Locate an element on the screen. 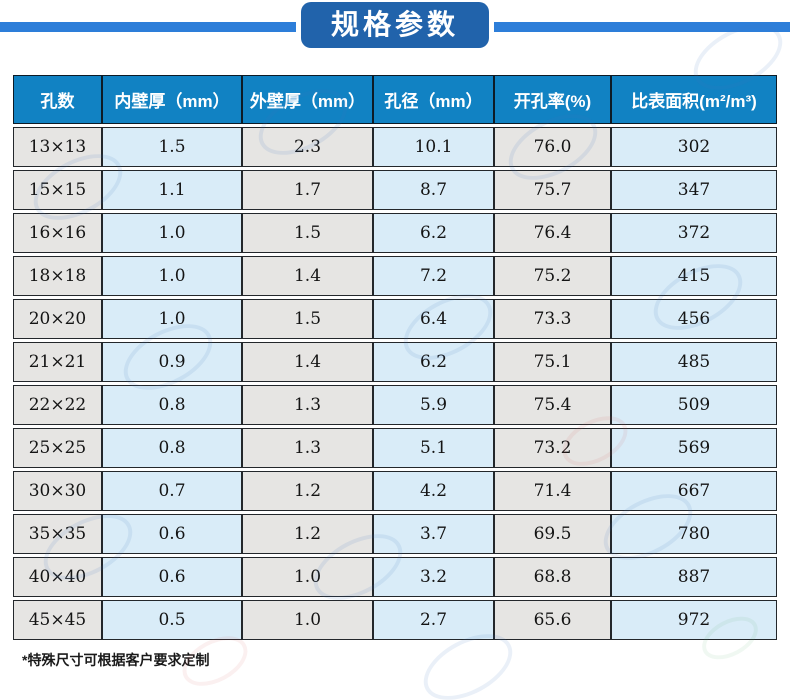 This screenshot has height=700, width=790. table-cell: 0.9 is located at coordinates (172, 362).